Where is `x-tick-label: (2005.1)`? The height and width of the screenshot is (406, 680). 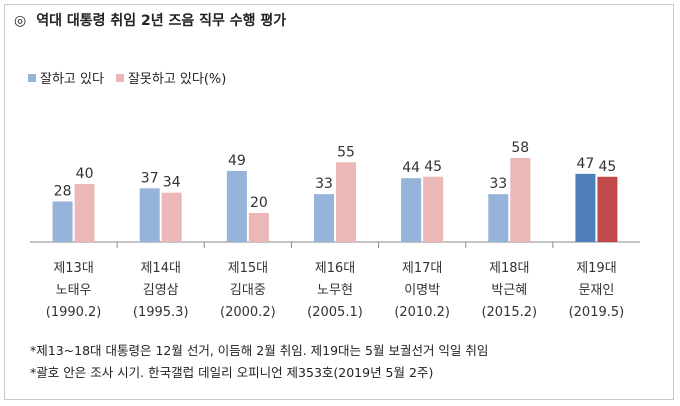 x-tick-label: (2005.1) is located at coordinates (335, 312).